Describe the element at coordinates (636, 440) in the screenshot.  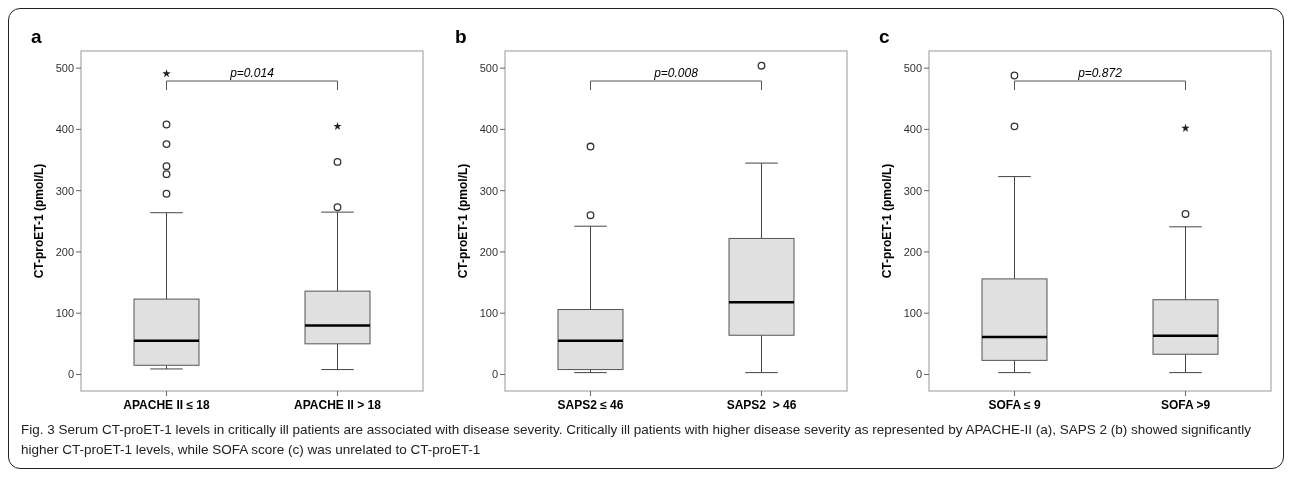
I see `caption: Fig. 3 Serum CT-proET-1 levels in critically ill patients are associated with disease severity. Critically ill patients with higher disease severity as represented by APACHE-II (a), SAPS 2 (b) showed significantly higher CT-proET-1 levels, while SOFA score (c) was unrelated to CT-proET-1` at that location.